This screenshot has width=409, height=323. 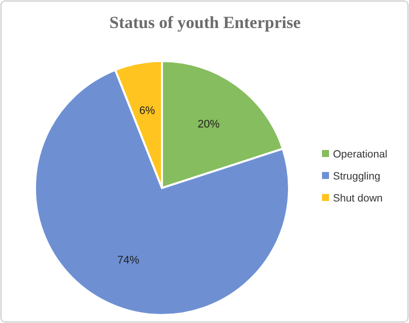 I want to click on legend-label: Operational, so click(x=360, y=154).